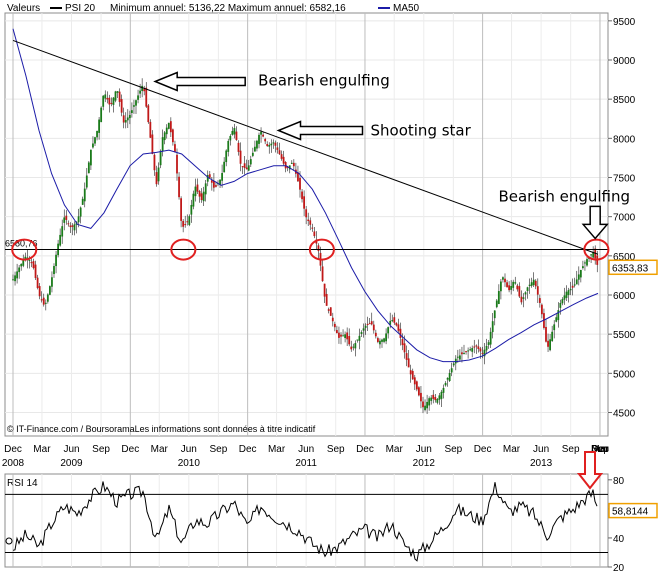 This screenshot has height=571, width=660. I want to click on rsi-last-value-text: 58,8144, so click(630, 512).